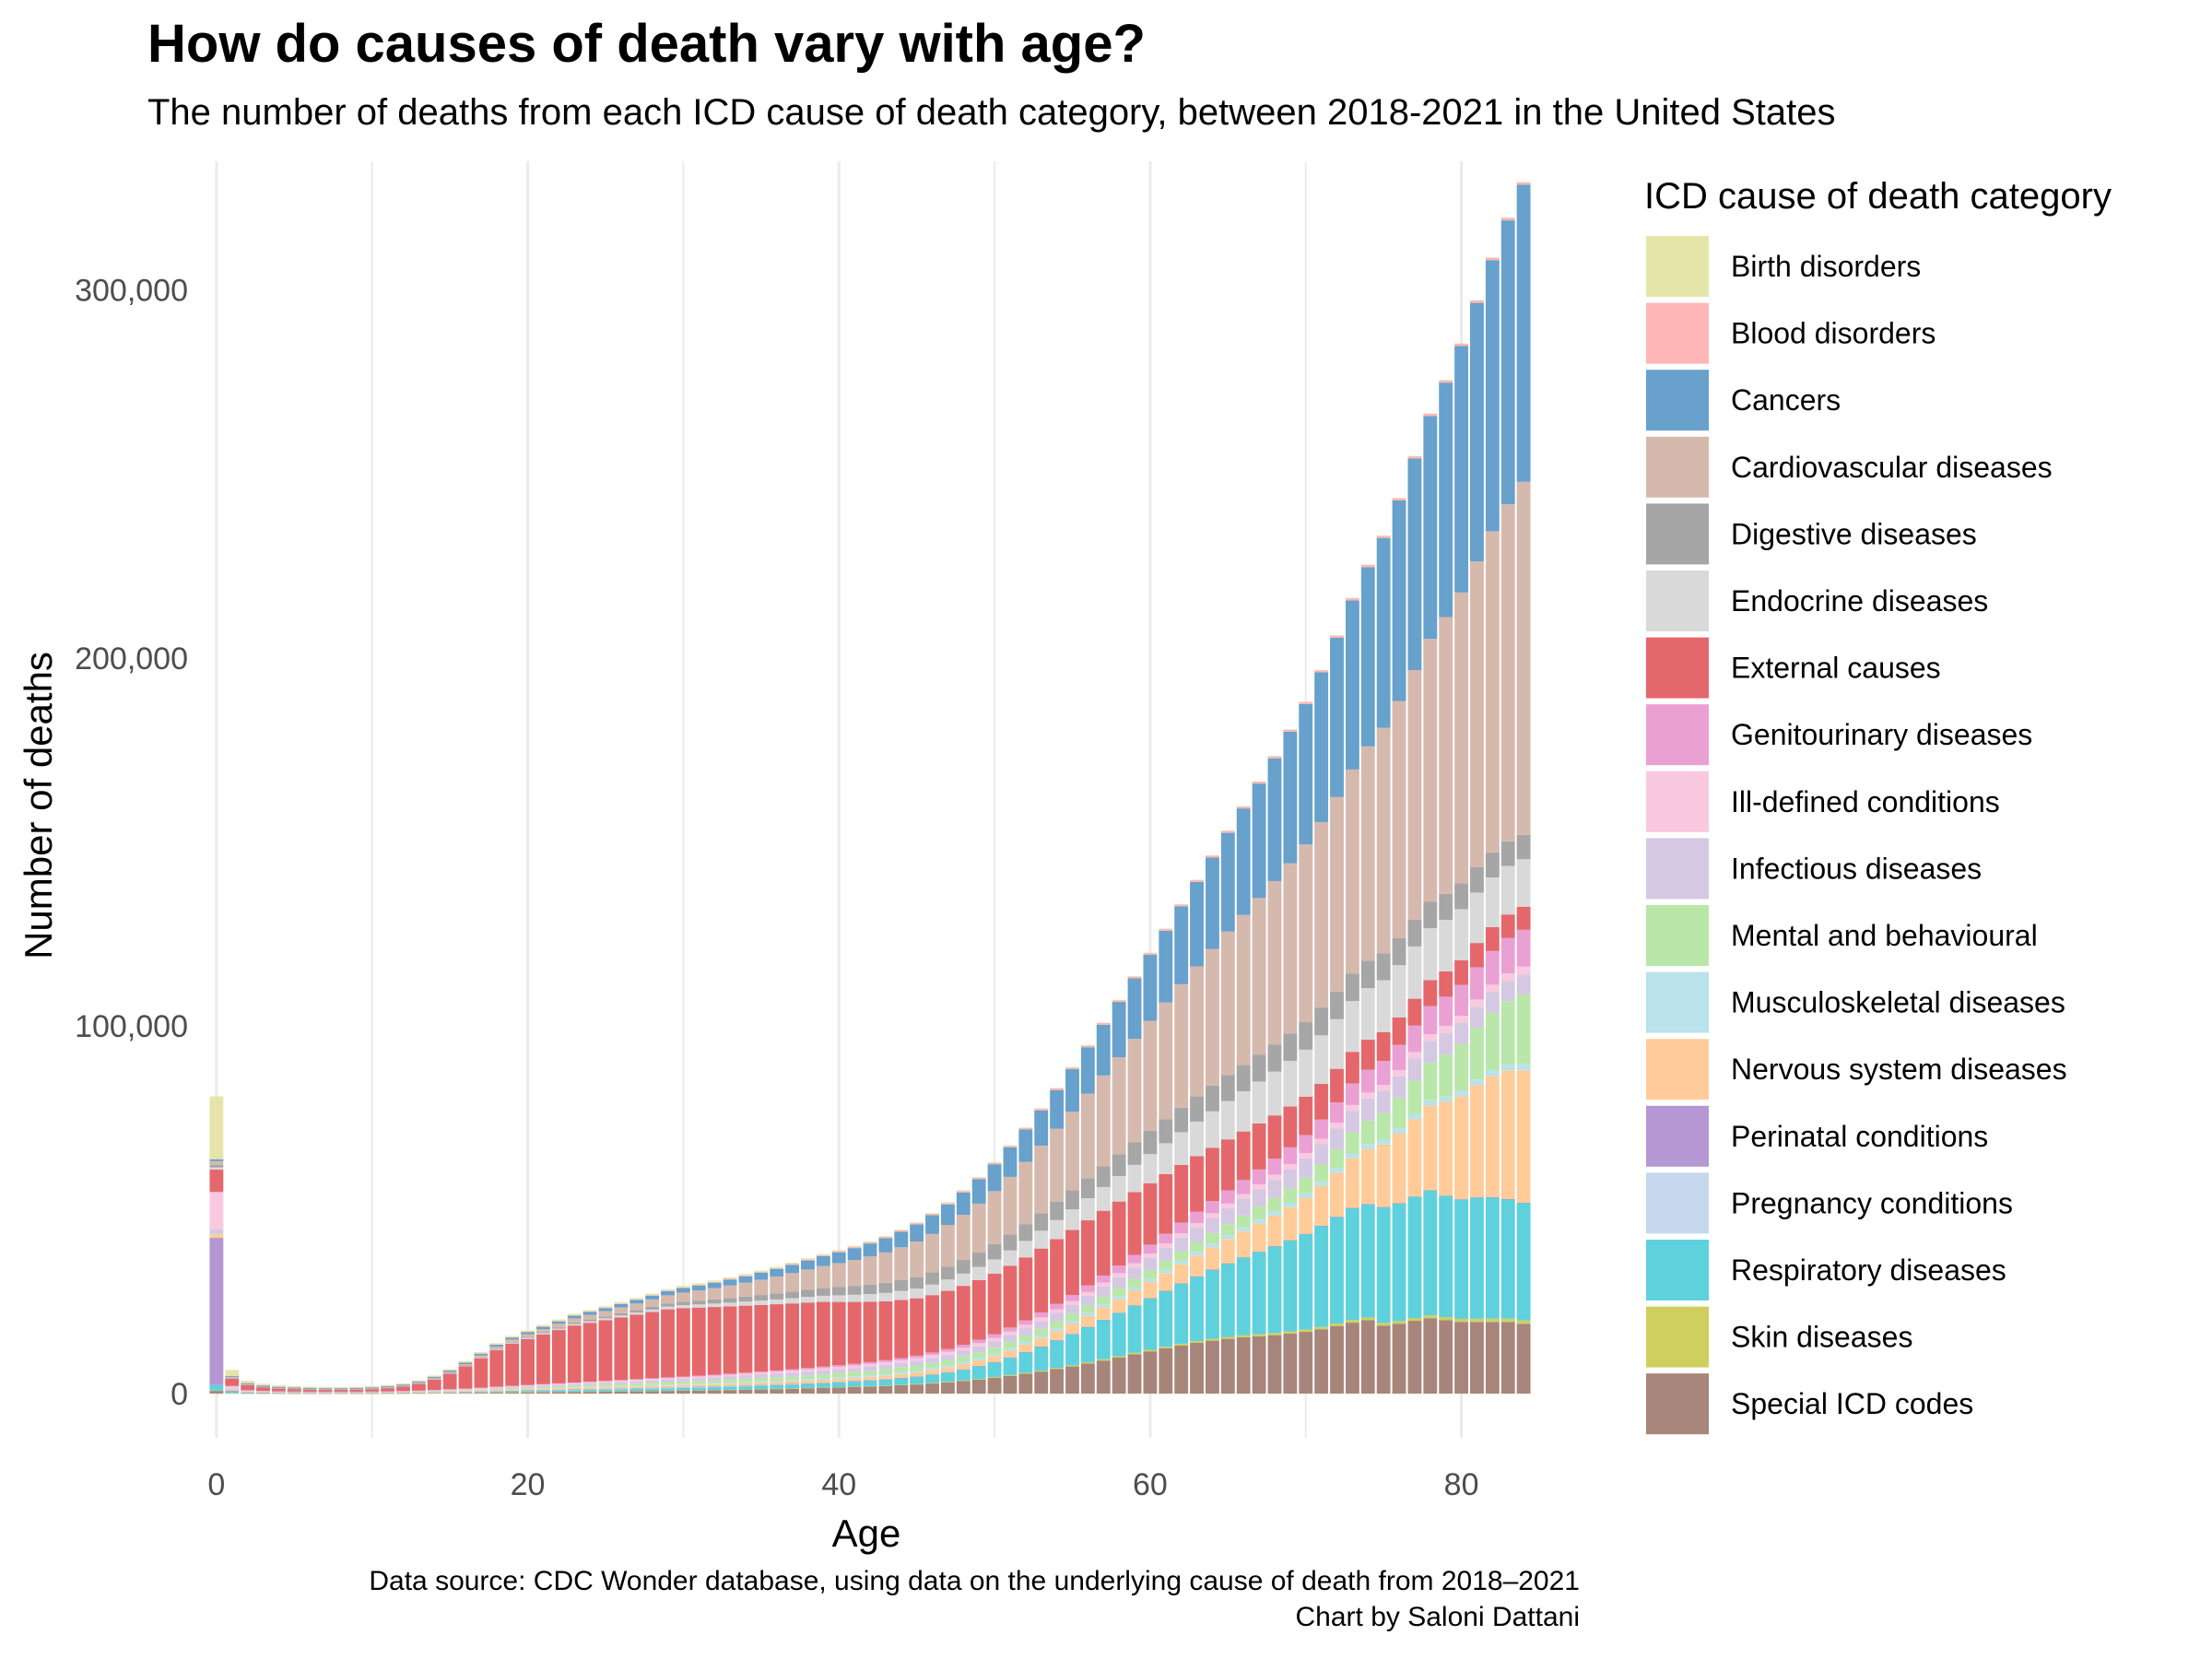  I want to click on legend-key, so click(1677, 400).